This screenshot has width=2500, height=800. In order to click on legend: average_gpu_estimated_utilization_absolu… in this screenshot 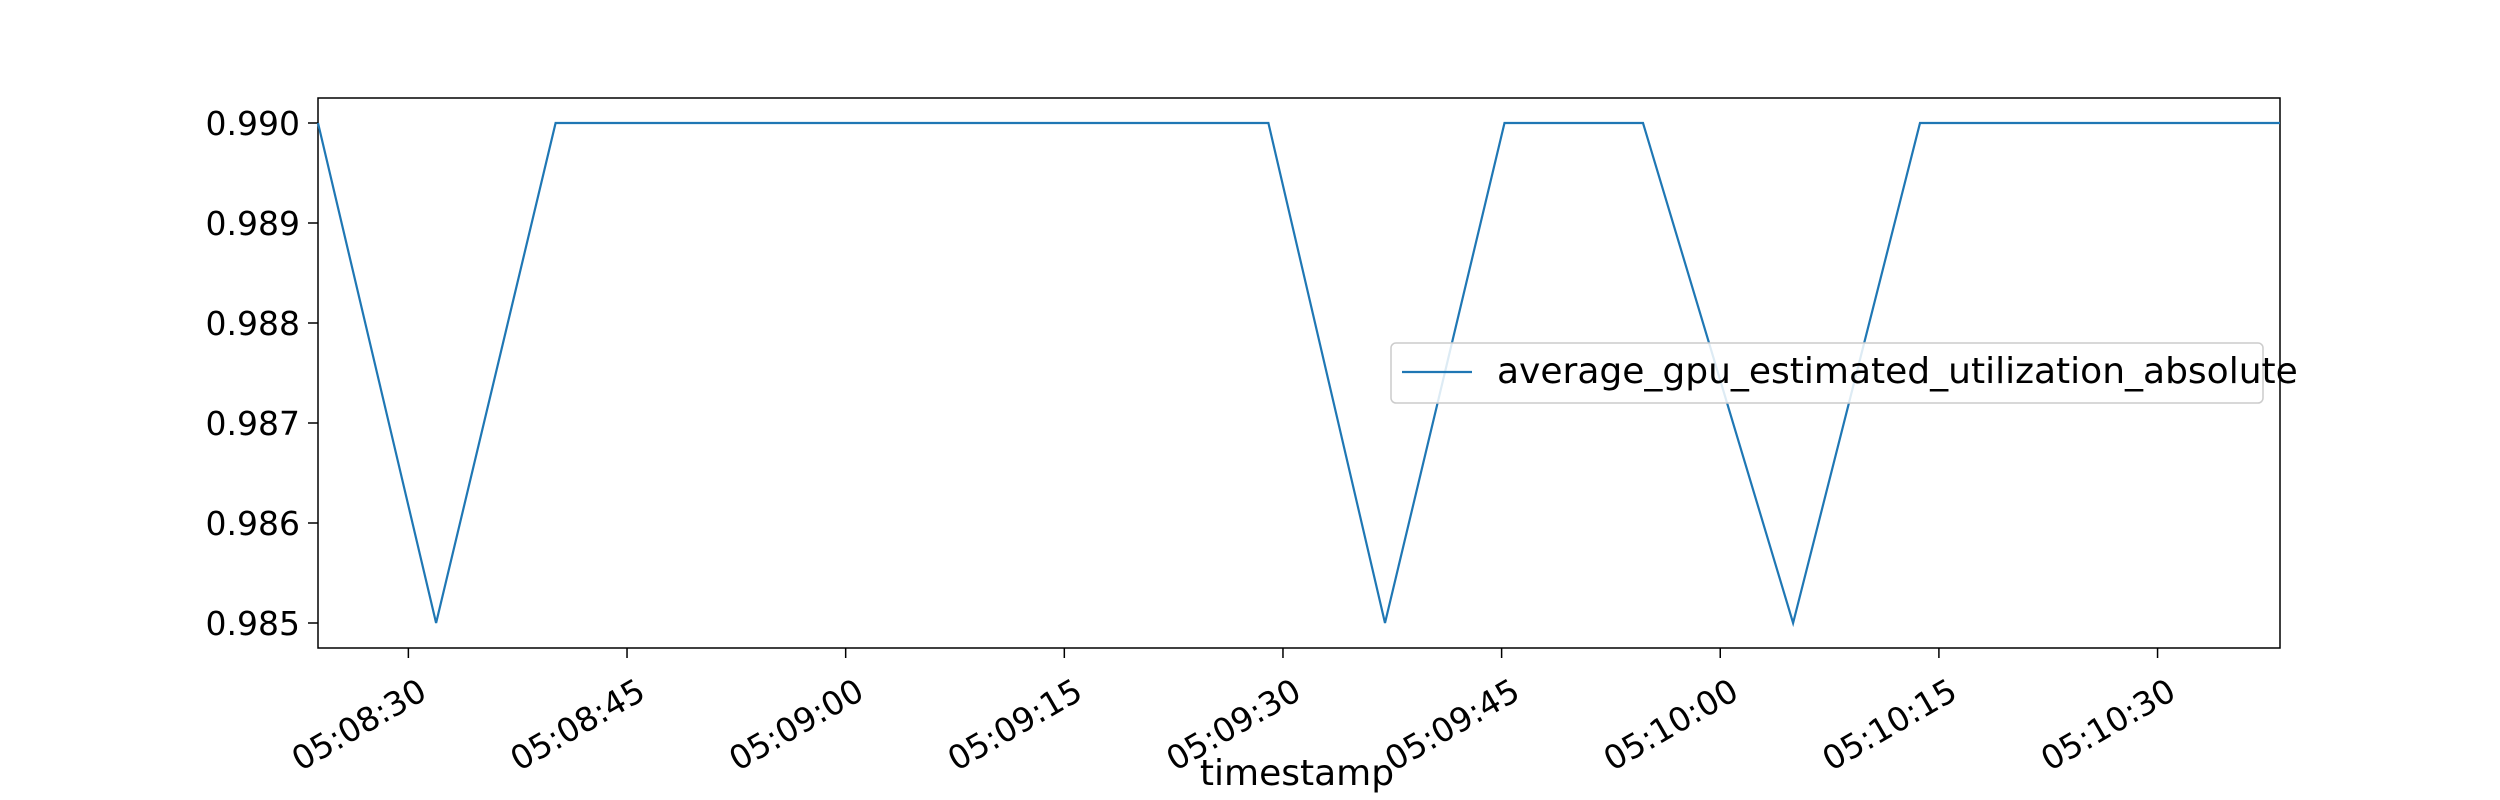, I will do `click(1844, 373)`.